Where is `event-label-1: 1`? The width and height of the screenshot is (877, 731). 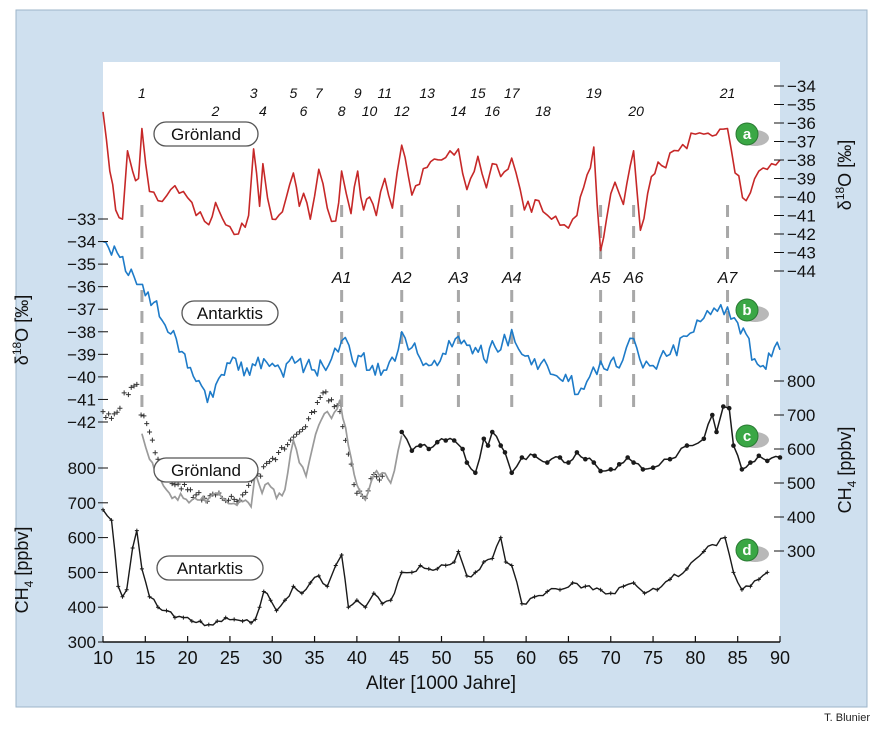
event-label-1: 1 is located at coordinates (142, 93).